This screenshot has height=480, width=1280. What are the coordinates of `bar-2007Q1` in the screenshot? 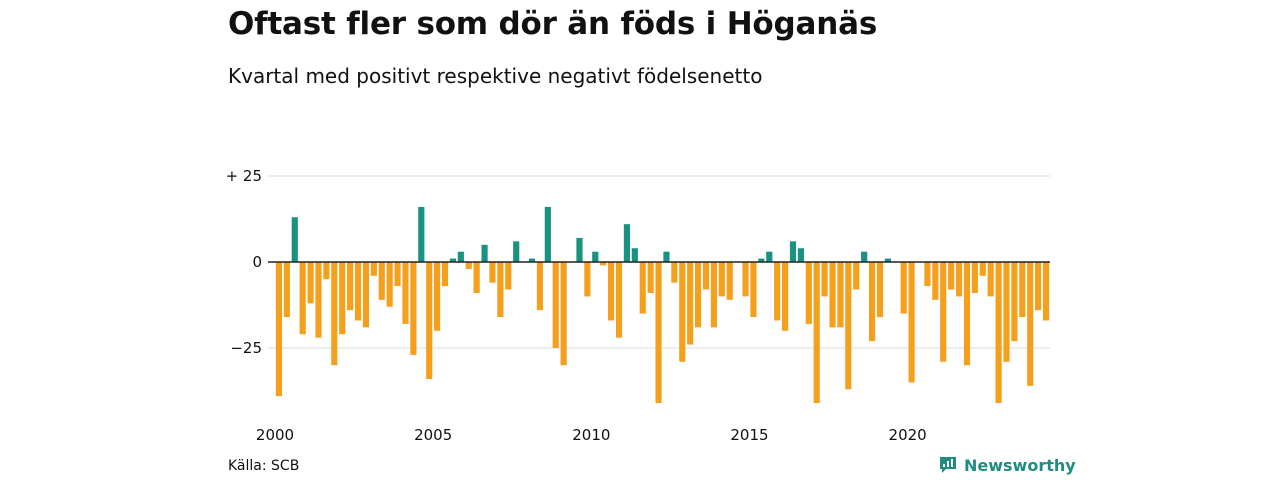 It's located at (500, 290).